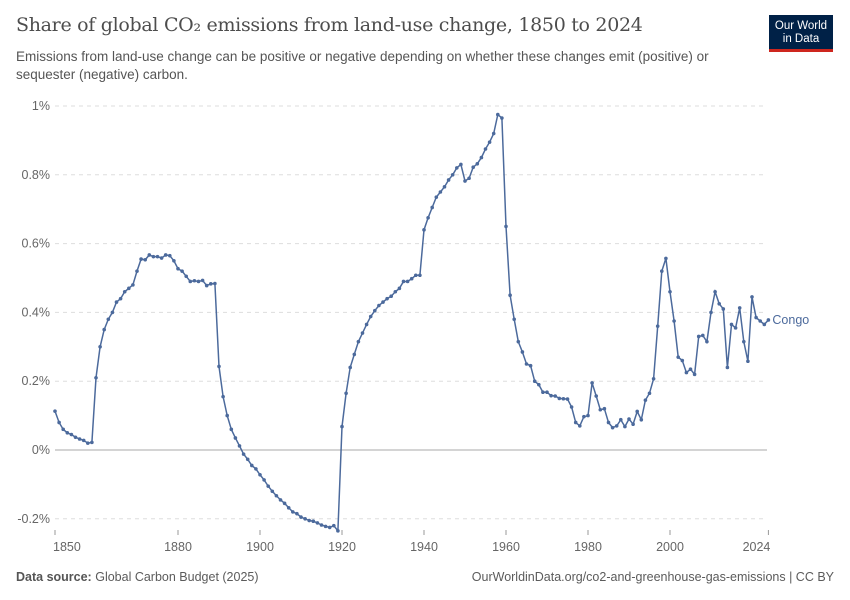  Describe the element at coordinates (36, 175) in the screenshot. I see `y-tick-label: 0.8%` at that location.